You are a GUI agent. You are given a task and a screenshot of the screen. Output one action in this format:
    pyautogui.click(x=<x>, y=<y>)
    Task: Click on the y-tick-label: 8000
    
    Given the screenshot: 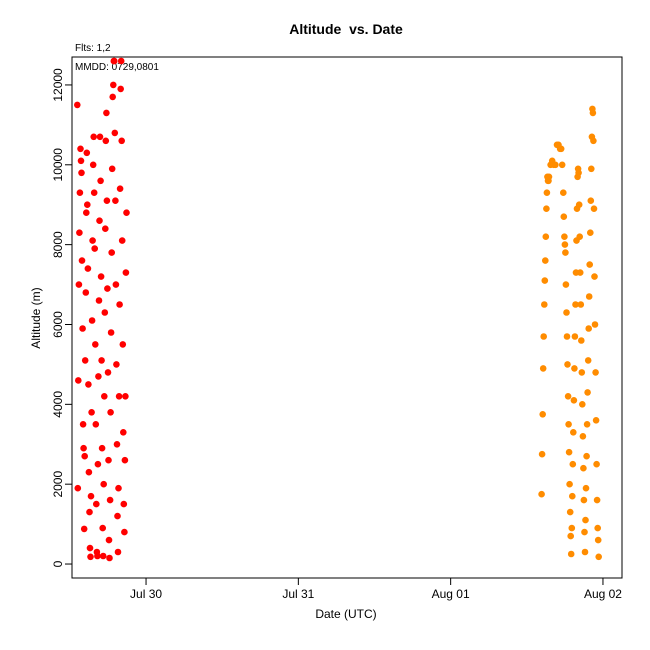 What is the action you would take?
    pyautogui.click(x=58, y=244)
    